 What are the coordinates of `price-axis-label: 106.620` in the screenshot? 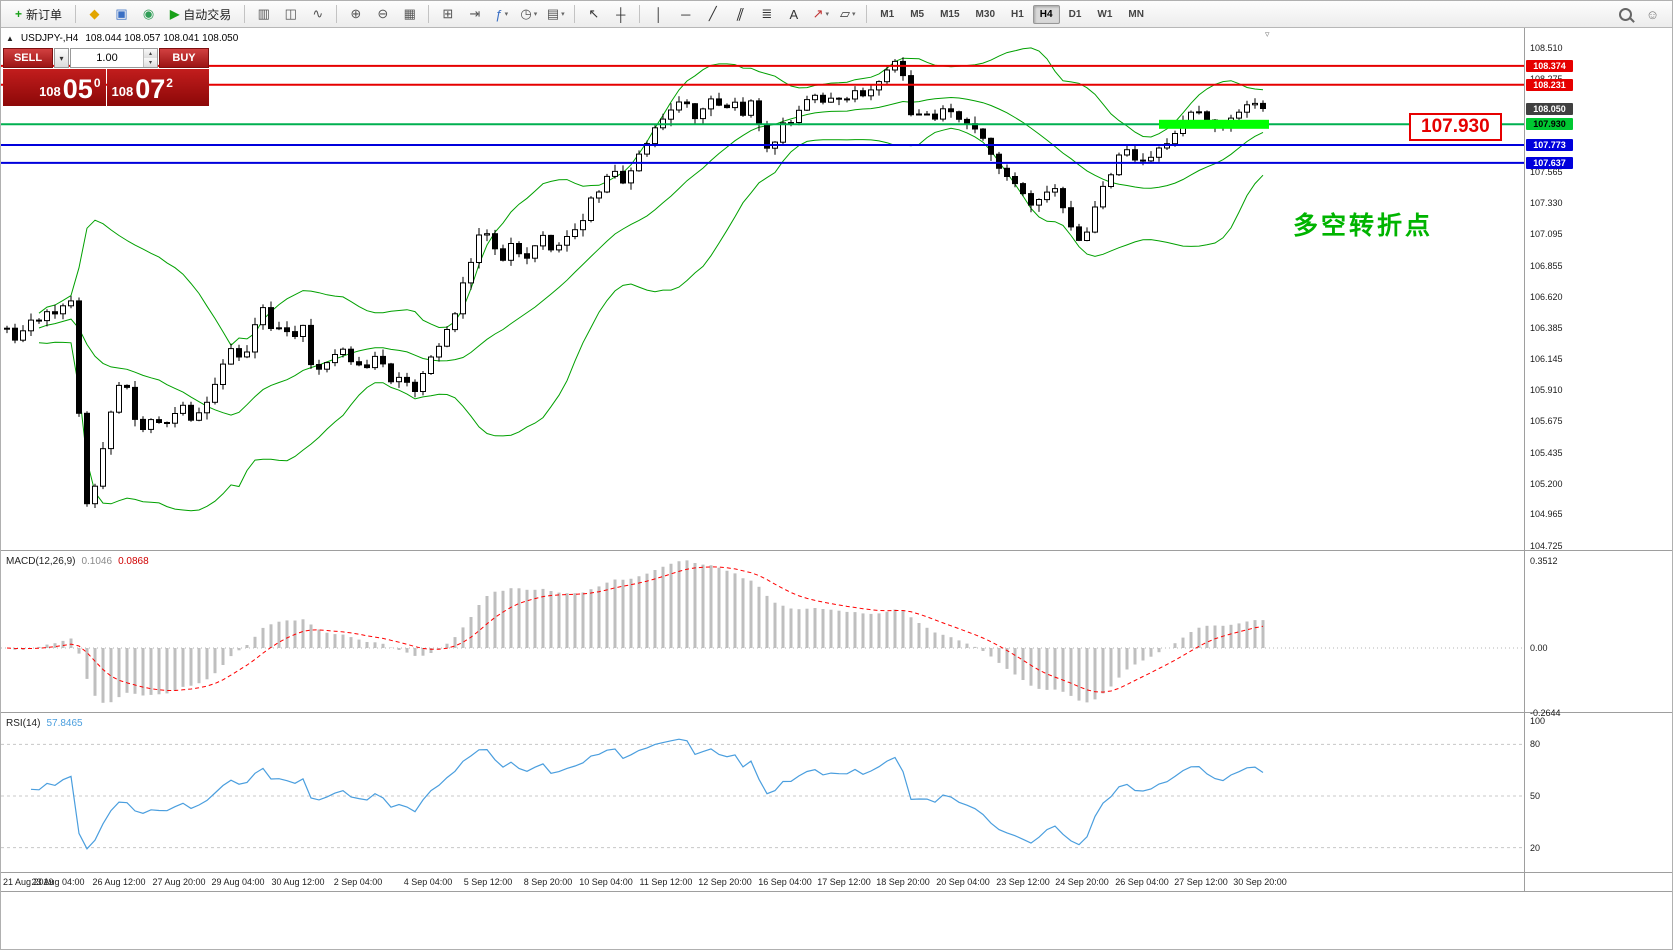 It's located at (1546, 297).